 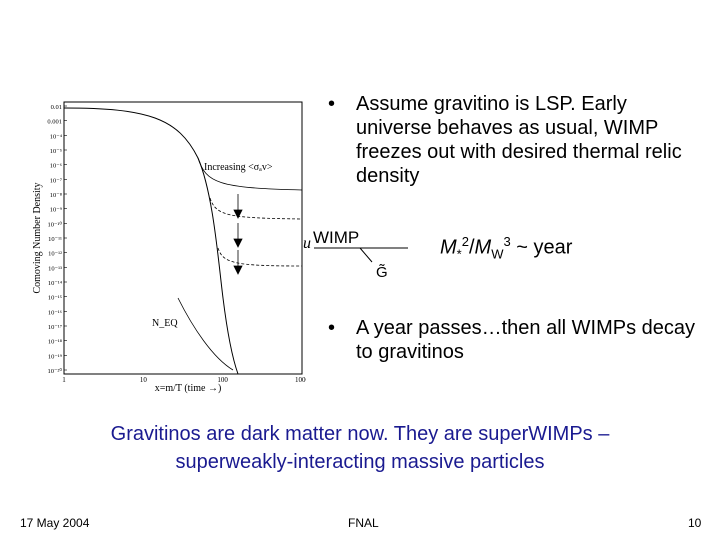 I want to click on gravitino-label: G̃, so click(x=382, y=272).